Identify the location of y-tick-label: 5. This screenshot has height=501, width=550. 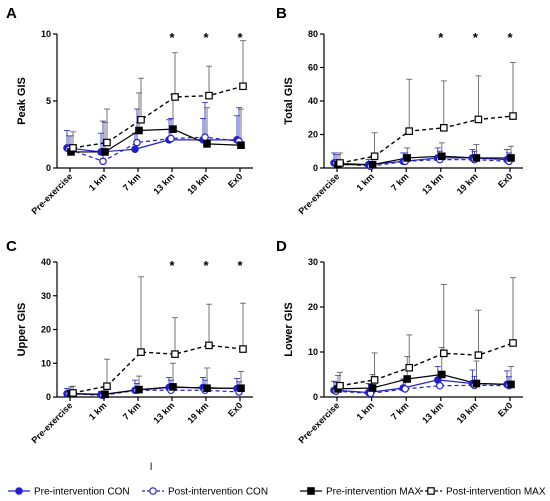
(48, 101).